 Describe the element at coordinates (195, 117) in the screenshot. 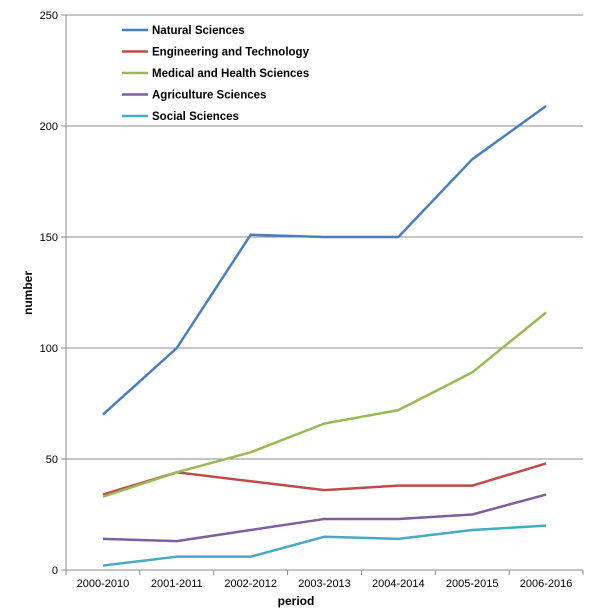

I see `legend-label: Social Sciences` at that location.